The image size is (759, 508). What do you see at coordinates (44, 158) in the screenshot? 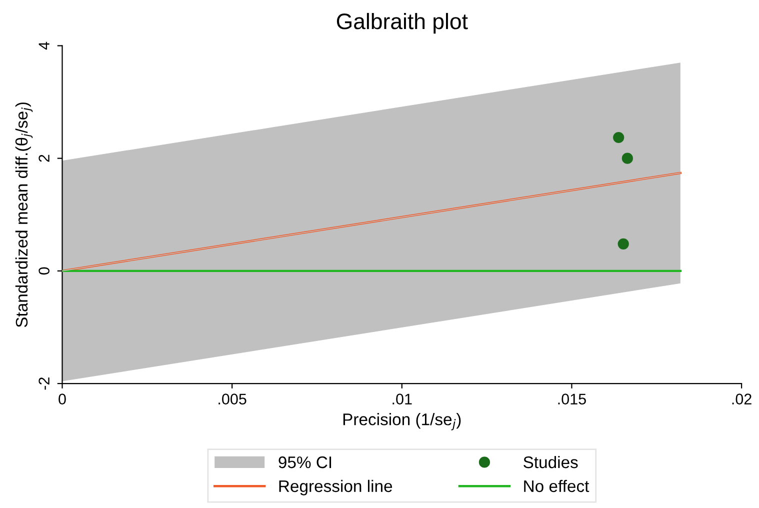
I see `y-tick-label: 2` at bounding box center [44, 158].